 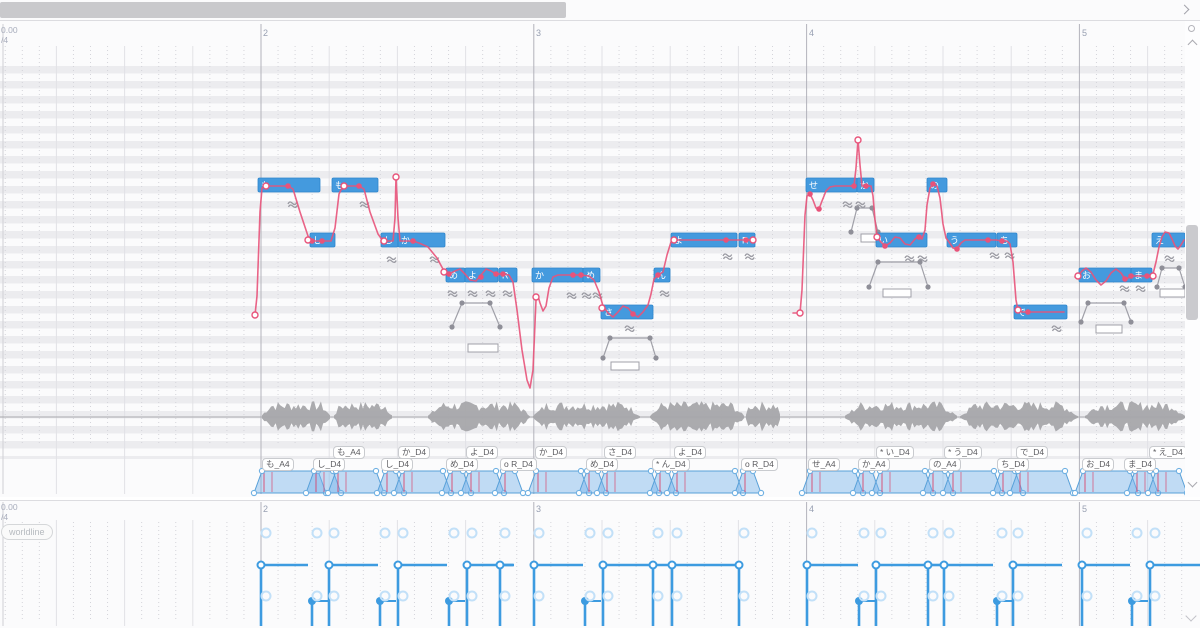 What do you see at coordinates (482, 452) in the screenshot?
I see `phoneme-label: よ_D4` at bounding box center [482, 452].